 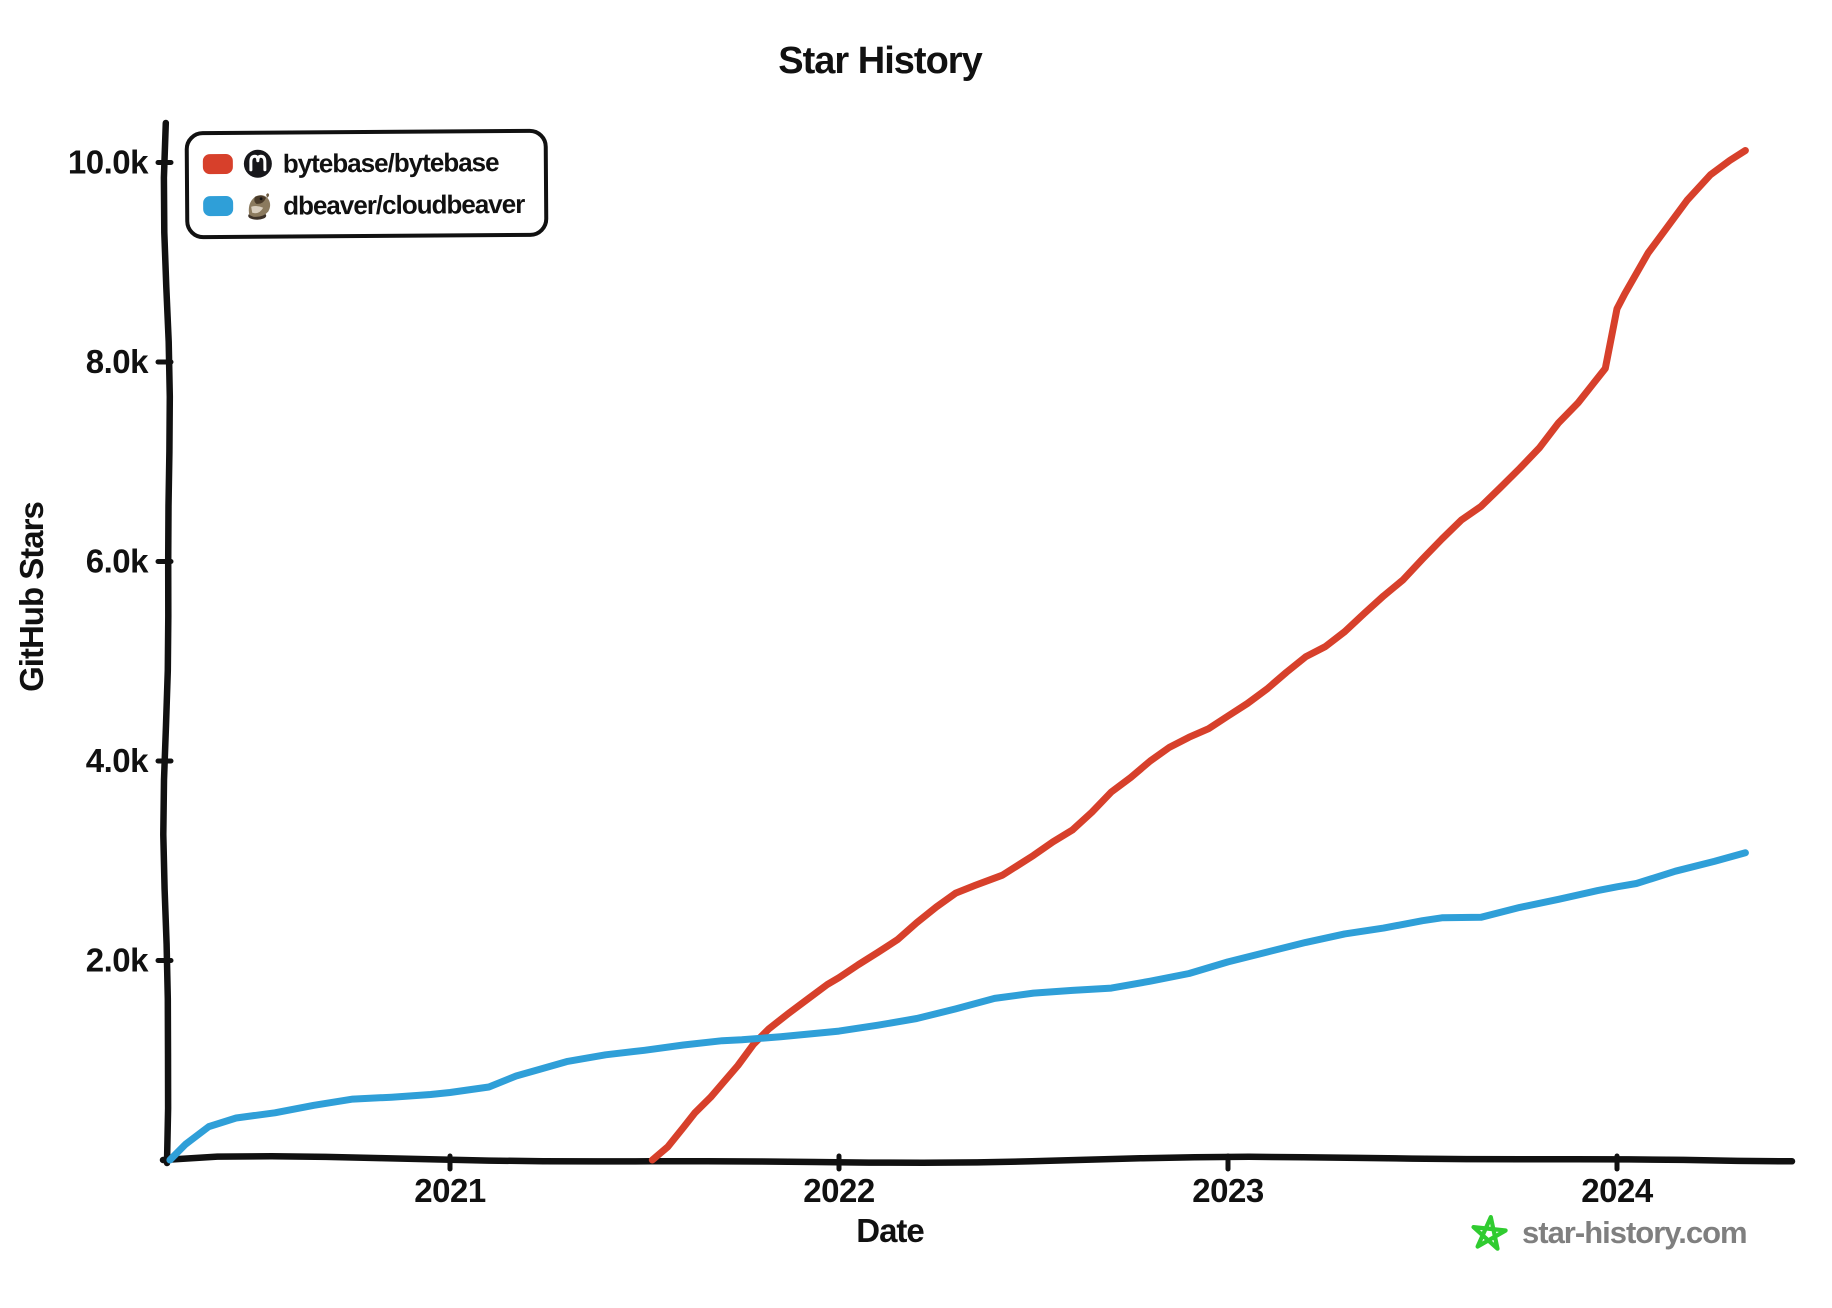 I want to click on x-tick-label: 2024, so click(x=1617, y=1190).